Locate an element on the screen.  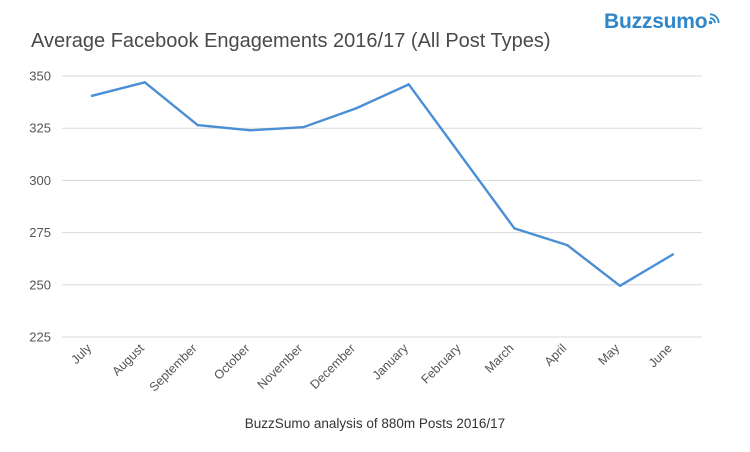
y-tick-label: 300 is located at coordinates (40, 180).